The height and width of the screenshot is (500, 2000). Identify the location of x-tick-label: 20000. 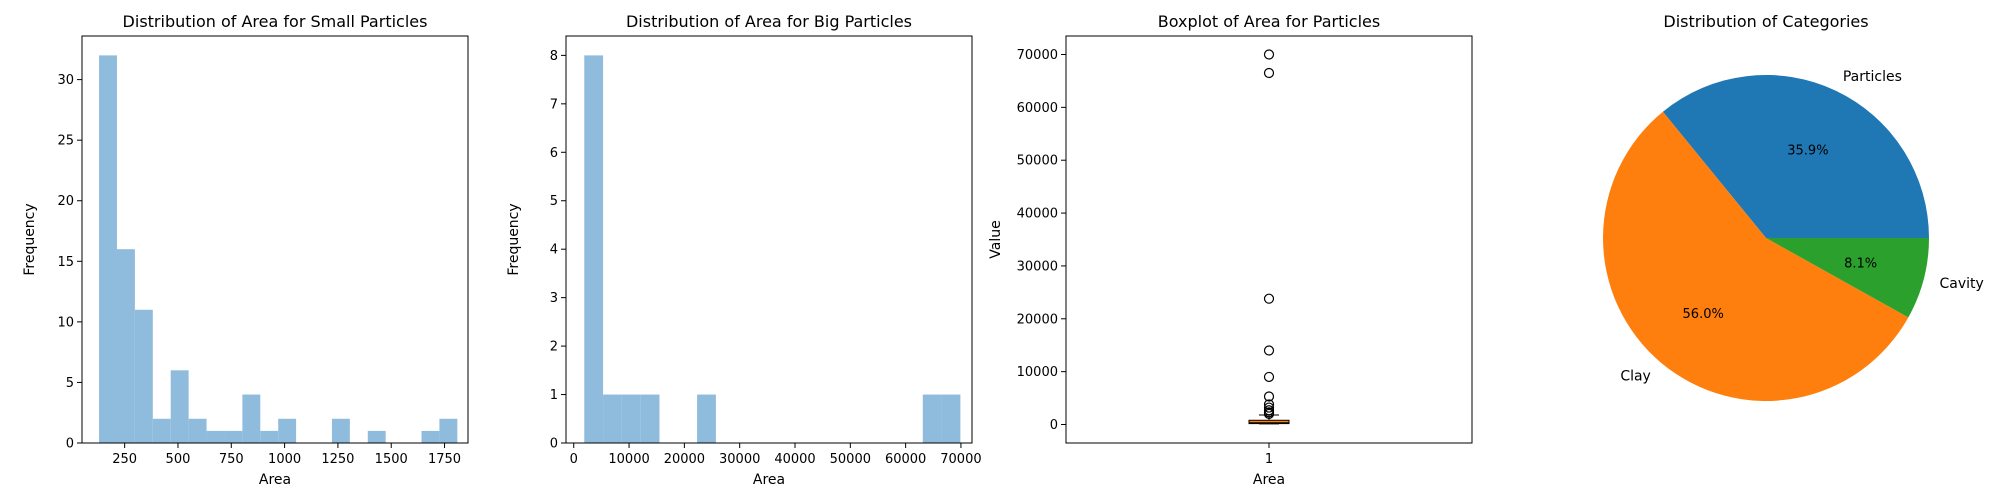
(684, 459).